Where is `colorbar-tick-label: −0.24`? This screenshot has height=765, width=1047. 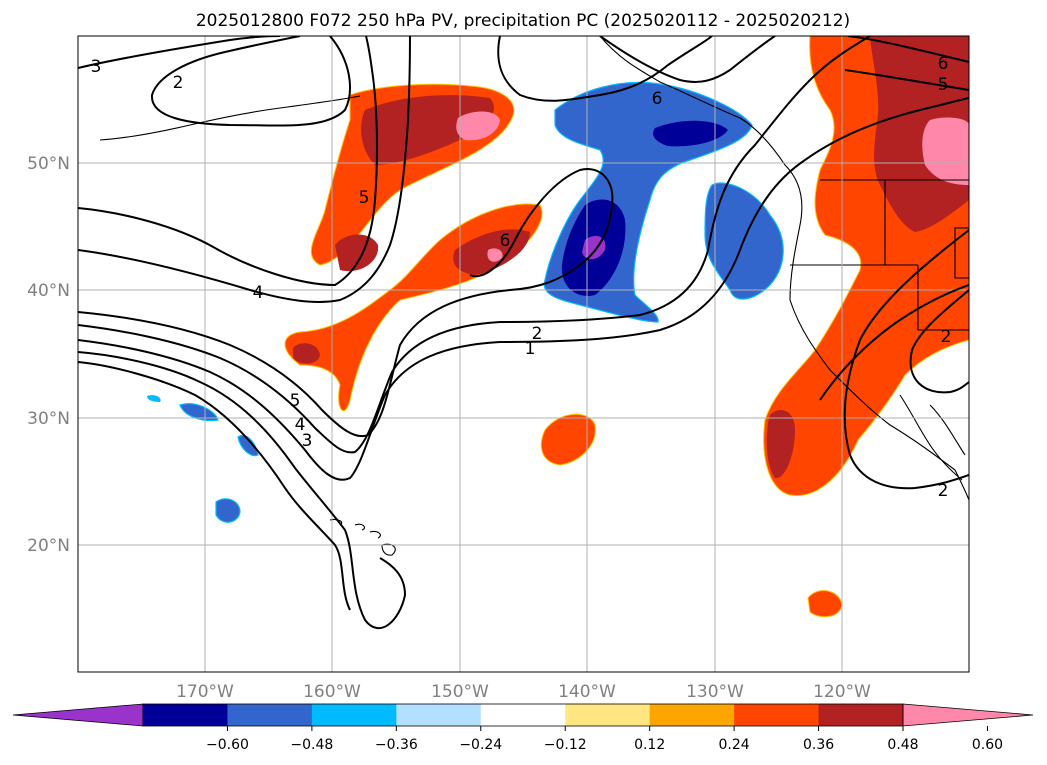 colorbar-tick-label: −0.24 is located at coordinates (480, 745).